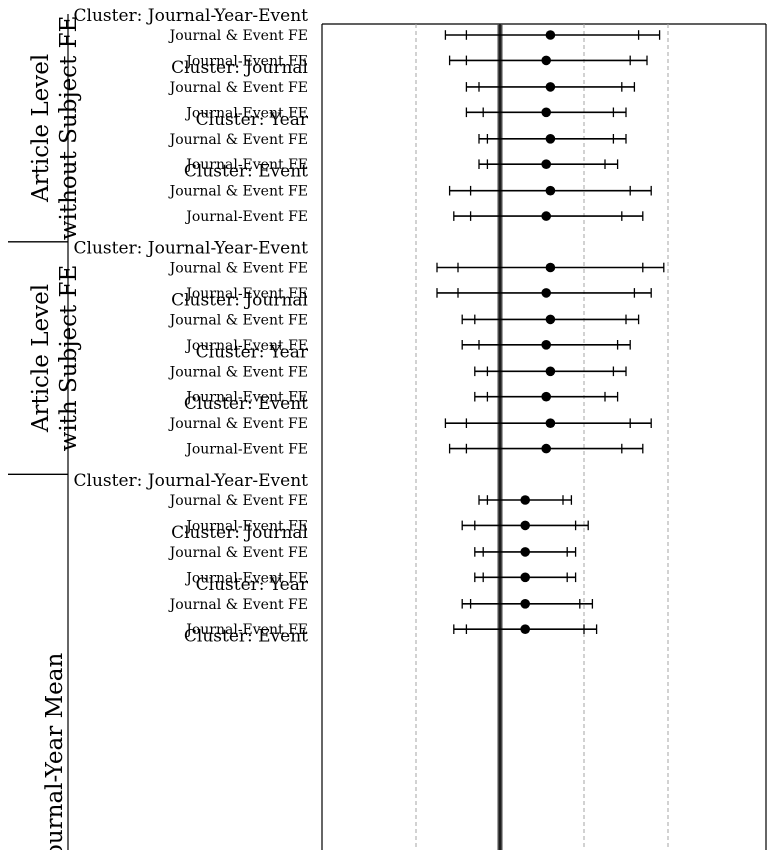 Image resolution: width=779 pixels, height=850 pixels. What do you see at coordinates (55, 751) in the screenshot?
I see `group-label: Journal-Year Mean` at bounding box center [55, 751].